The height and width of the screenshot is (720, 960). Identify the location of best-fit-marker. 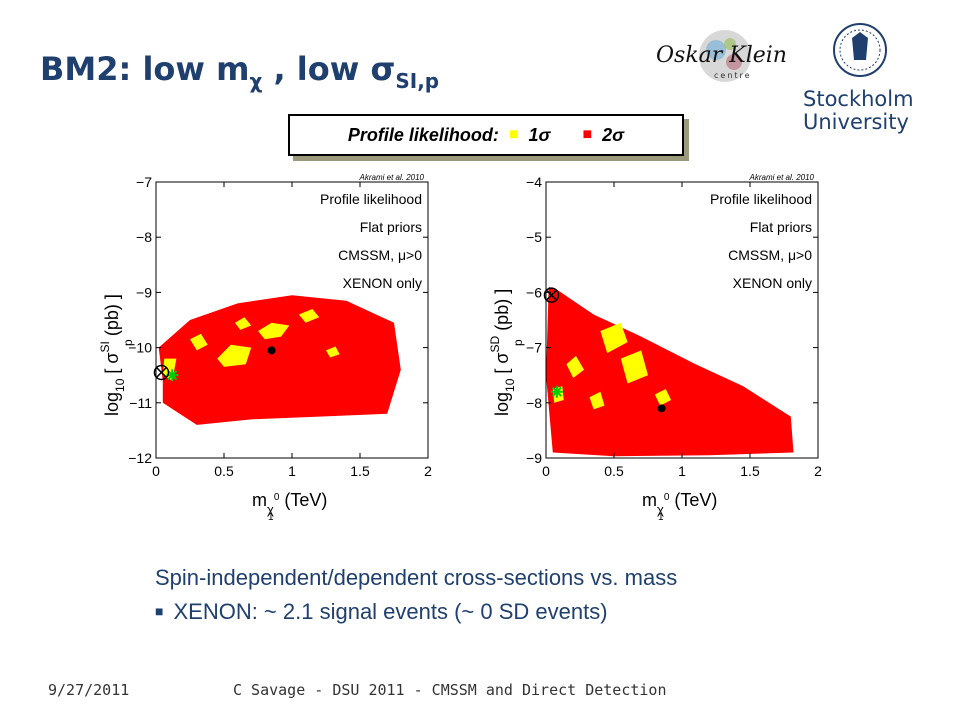
(556, 391).